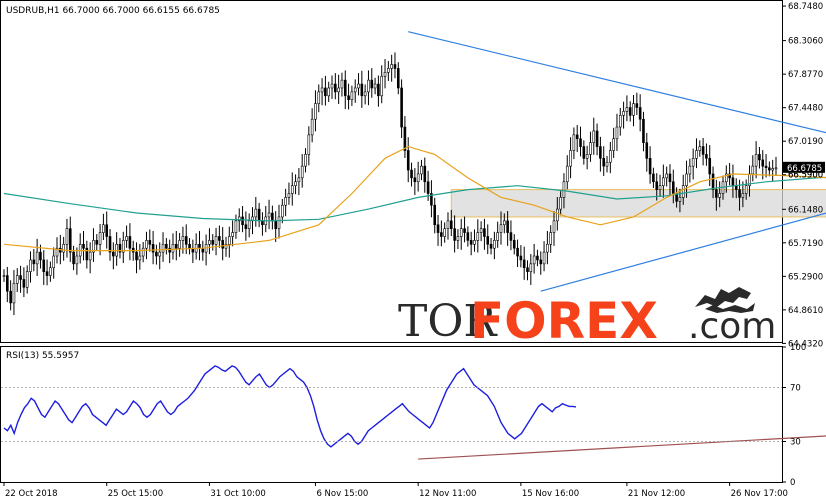 The width and height of the screenshot is (826, 504). What do you see at coordinates (42, 356) in the screenshot?
I see `rsi-header: RSI(13) 55.5957` at bounding box center [42, 356].